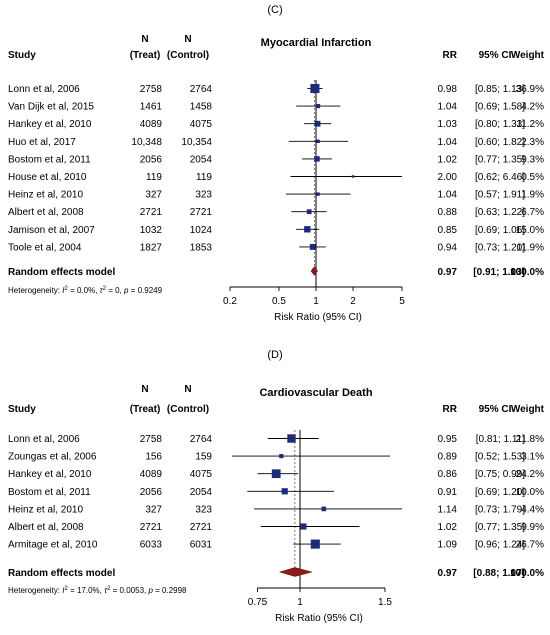  Describe the element at coordinates (203, 457) in the screenshot. I see `panel-2-row-2-n-control: 159` at that location.